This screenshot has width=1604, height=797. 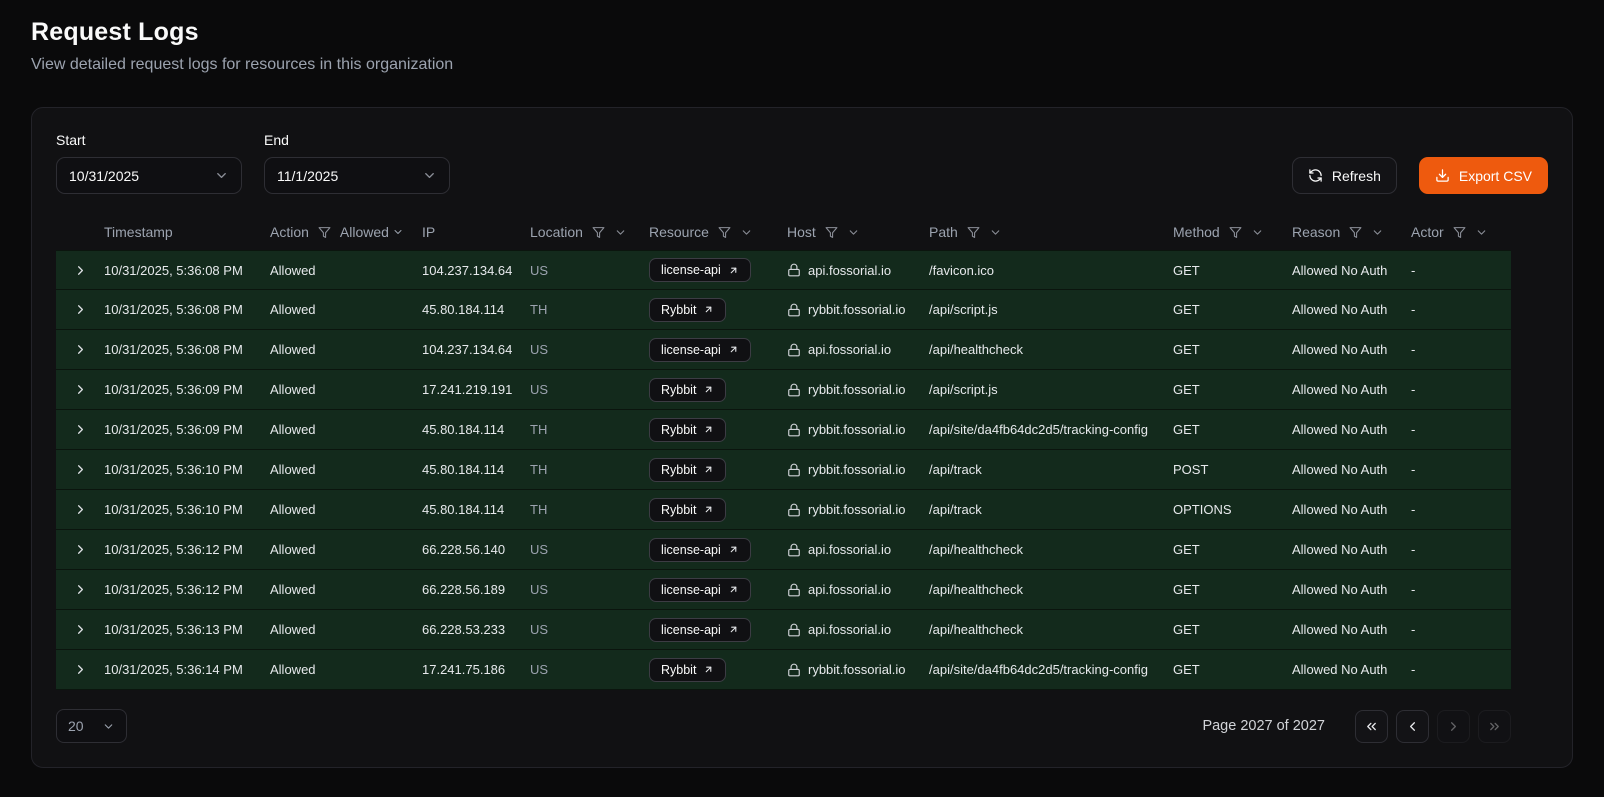 What do you see at coordinates (976, 349) in the screenshot?
I see `cell-path: /api/healthcheck` at bounding box center [976, 349].